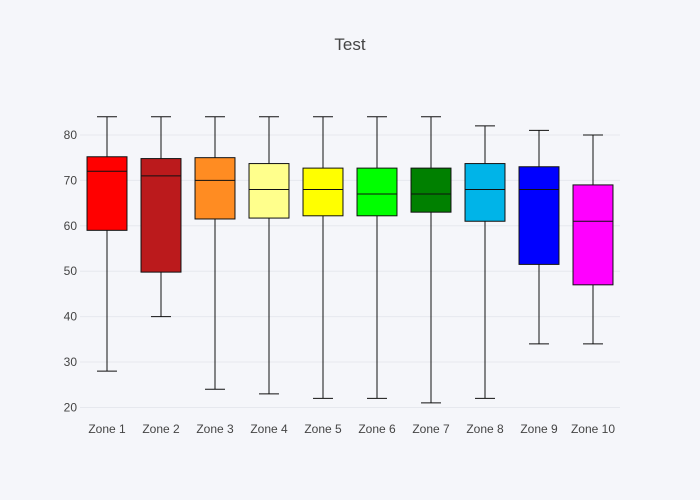  I want to click on x-tick-label: Zone 9, so click(539, 429).